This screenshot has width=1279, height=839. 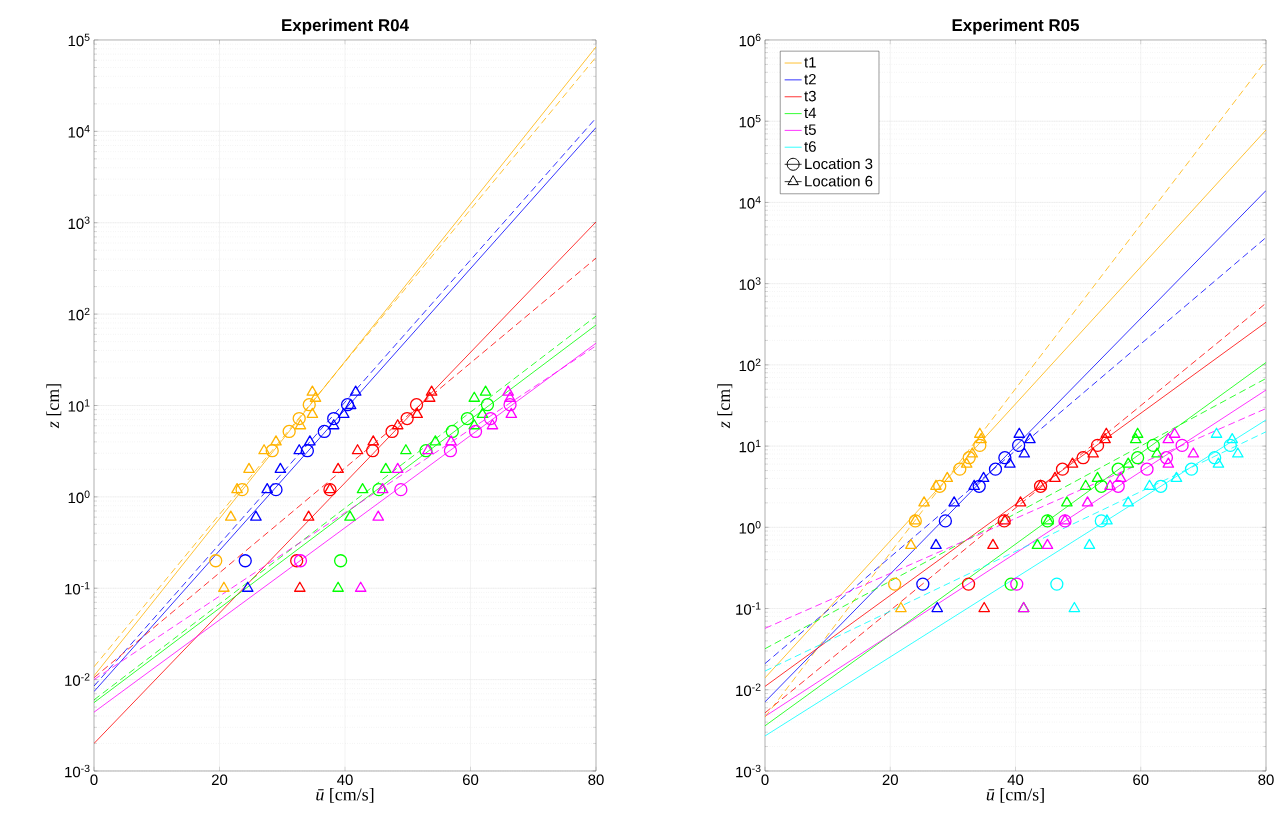 What do you see at coordinates (810, 129) in the screenshot?
I see `legend-label: t5` at bounding box center [810, 129].